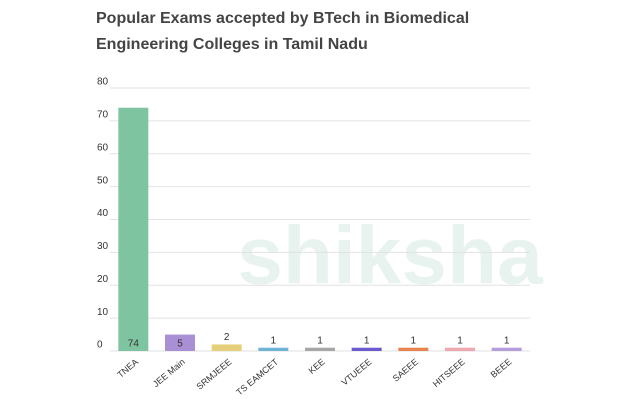  Describe the element at coordinates (103, 246) in the screenshot. I see `y-tick-label: 30` at that location.